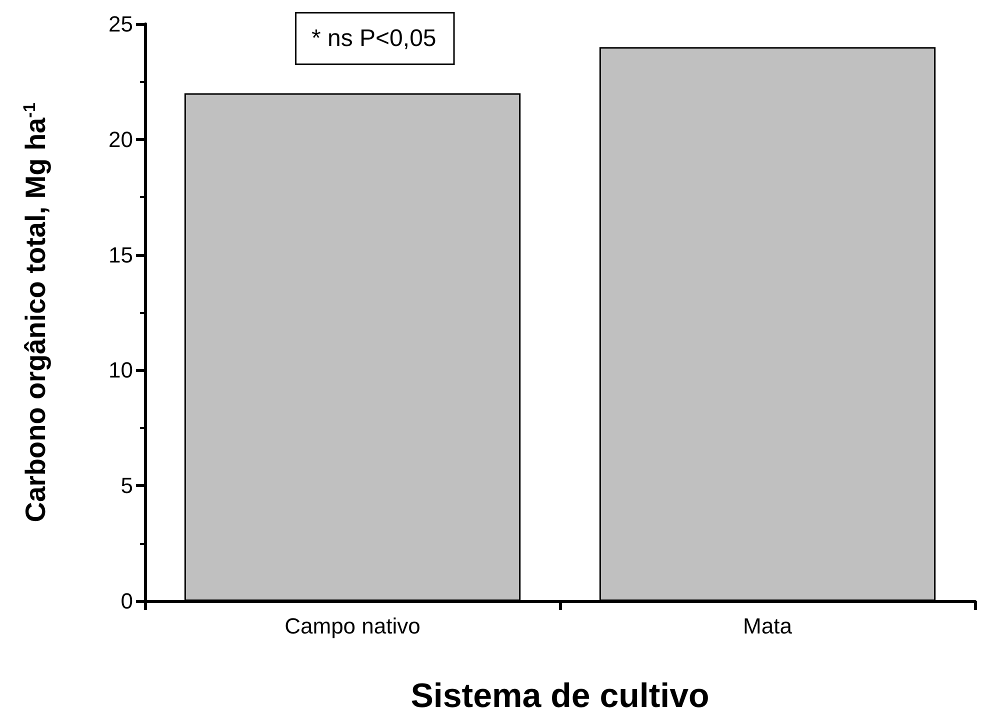 Image resolution: width=984 pixels, height=721 pixels. Describe the element at coordinates (374, 38) in the screenshot. I see `annotation: * ns P<0,05` at that location.